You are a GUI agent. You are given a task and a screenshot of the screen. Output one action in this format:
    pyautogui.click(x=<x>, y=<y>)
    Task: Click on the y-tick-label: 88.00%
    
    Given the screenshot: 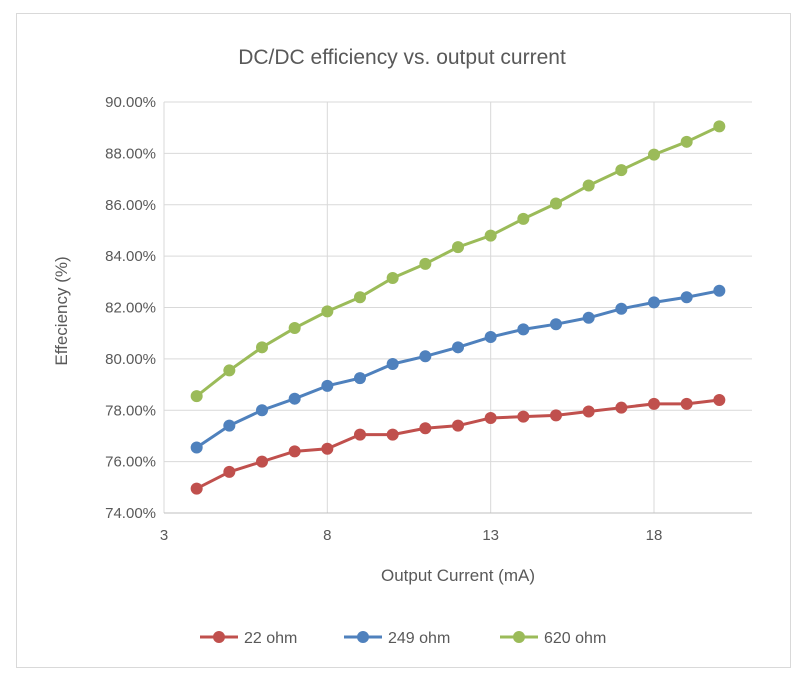 What is the action you would take?
    pyautogui.click(x=130, y=153)
    